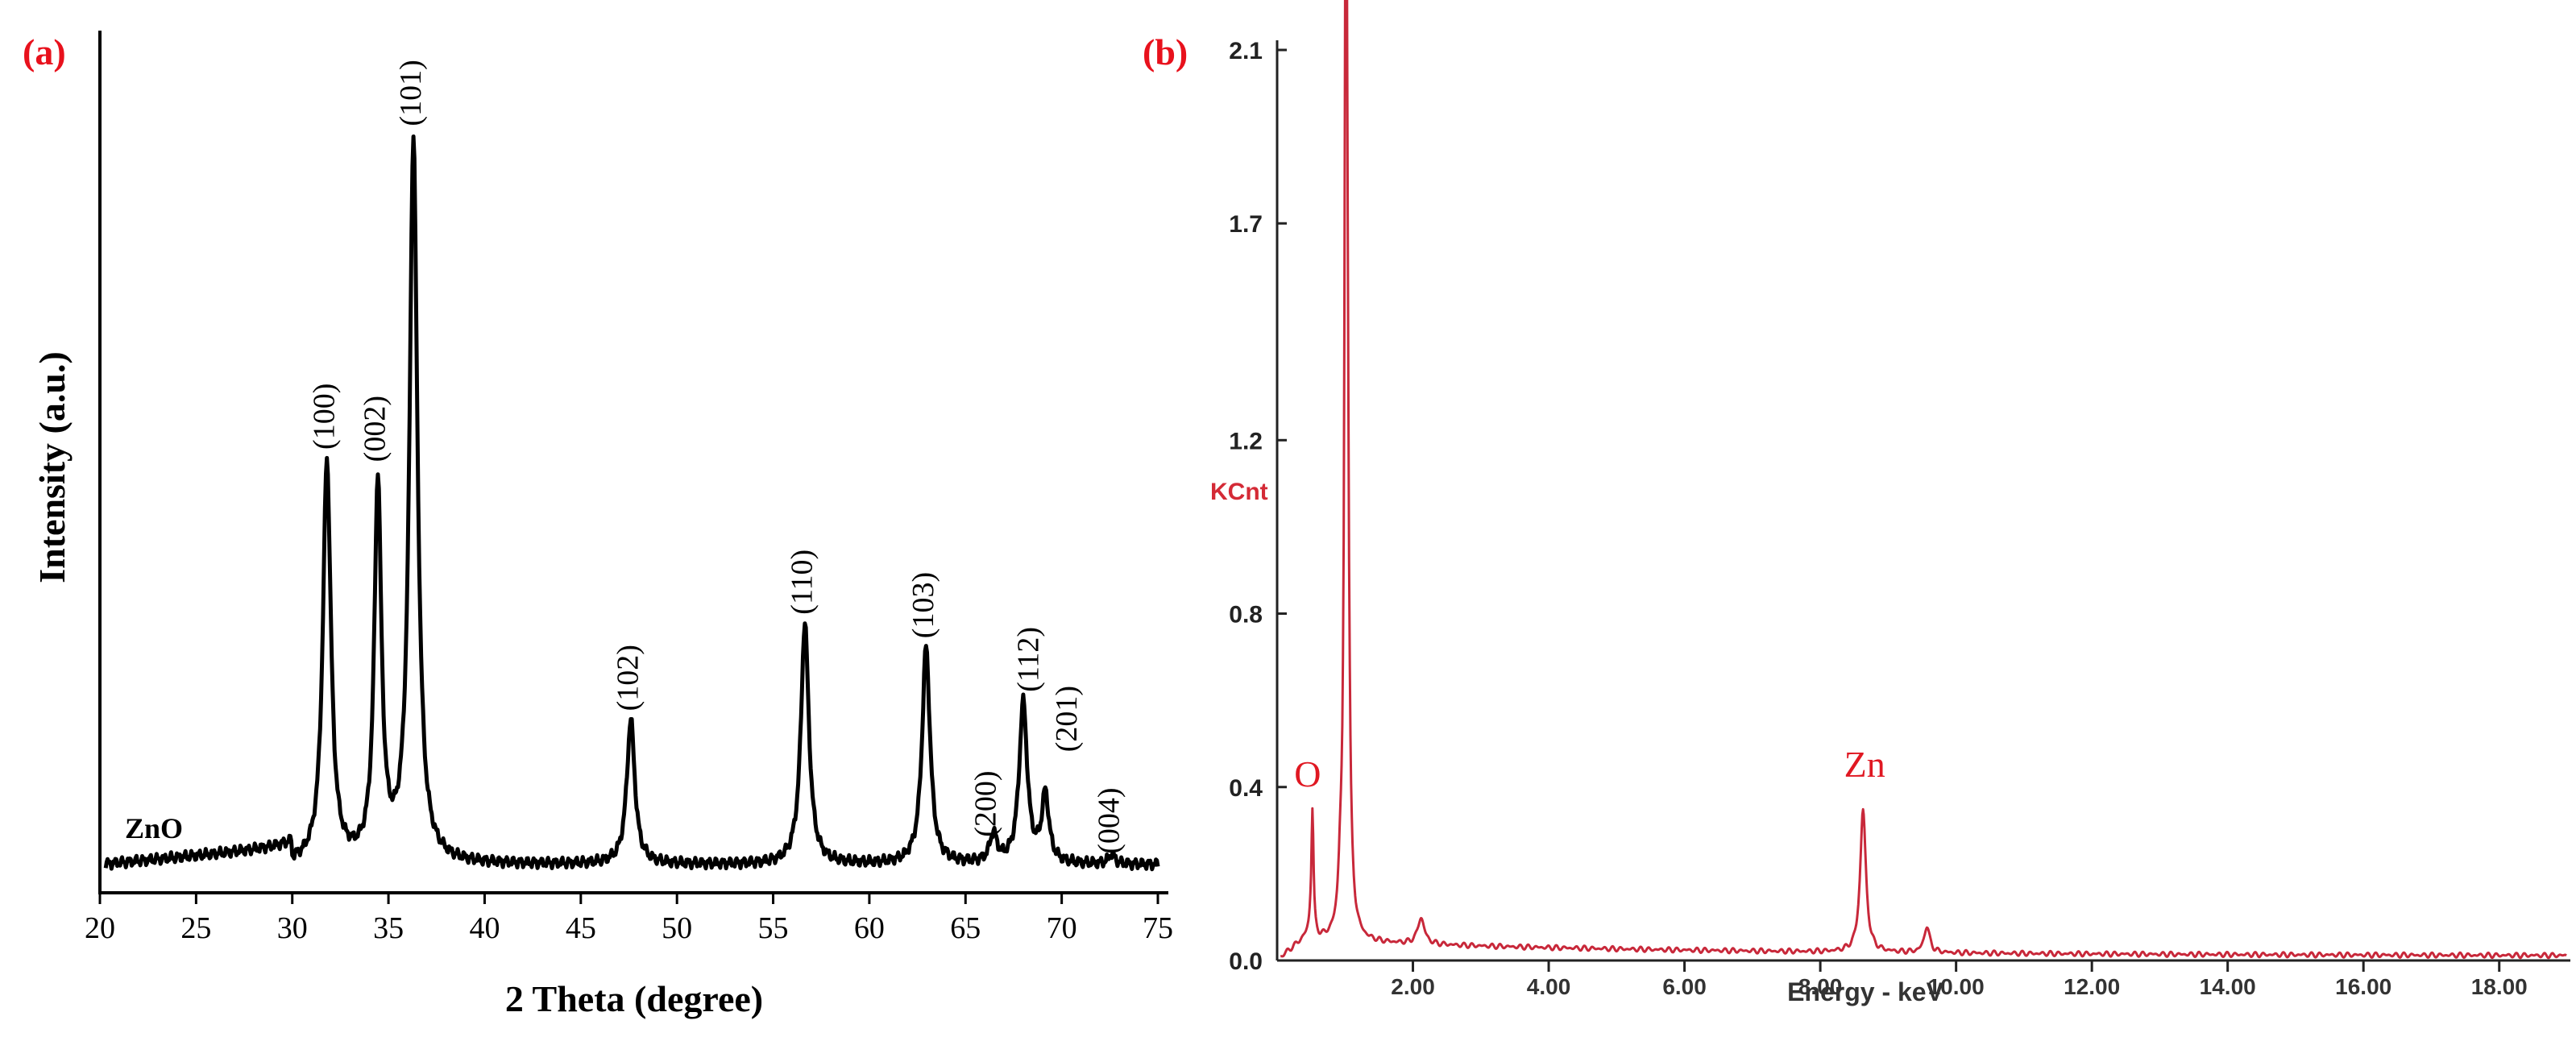 Image resolution: width=2576 pixels, height=1062 pixels. Describe the element at coordinates (634, 998) in the screenshot. I see `xrd-x-axis-title: 2 Theta (degree)` at that location.